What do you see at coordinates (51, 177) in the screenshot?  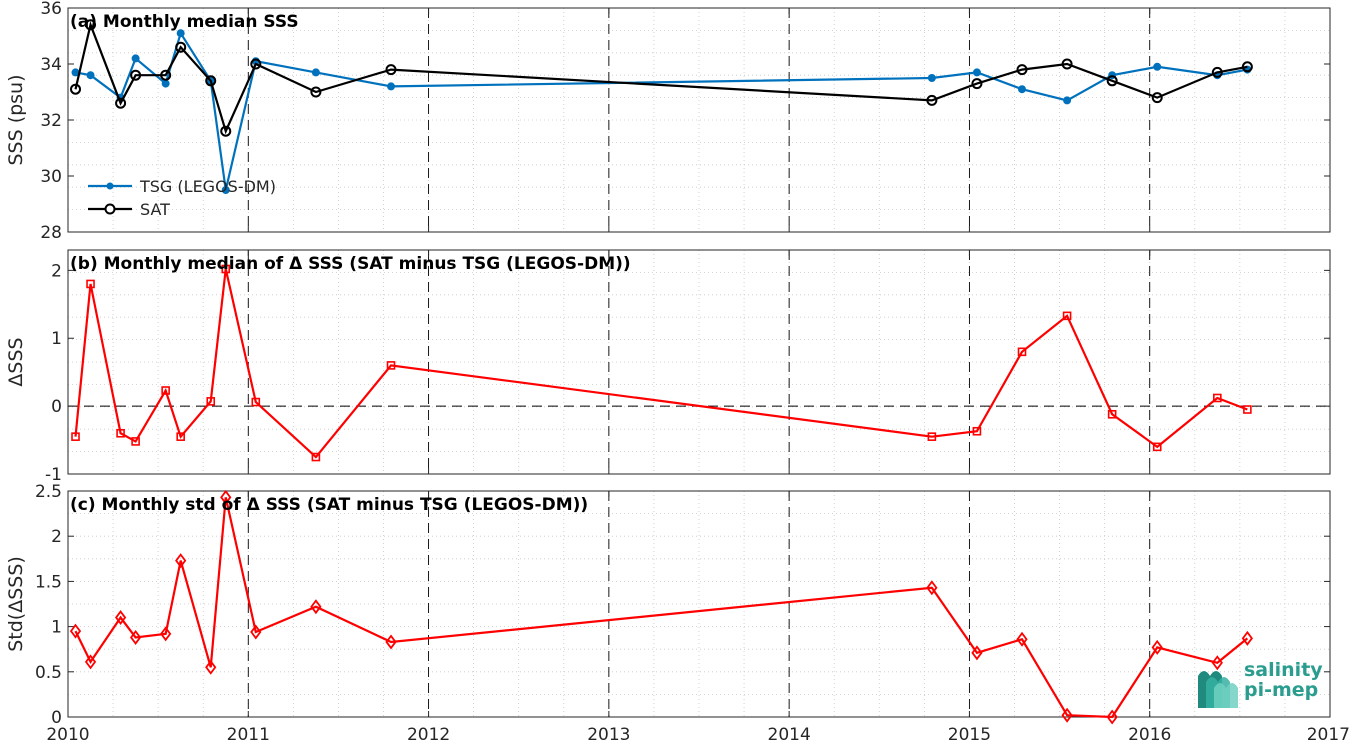 I see `y-tick-label: 30` at bounding box center [51, 177].